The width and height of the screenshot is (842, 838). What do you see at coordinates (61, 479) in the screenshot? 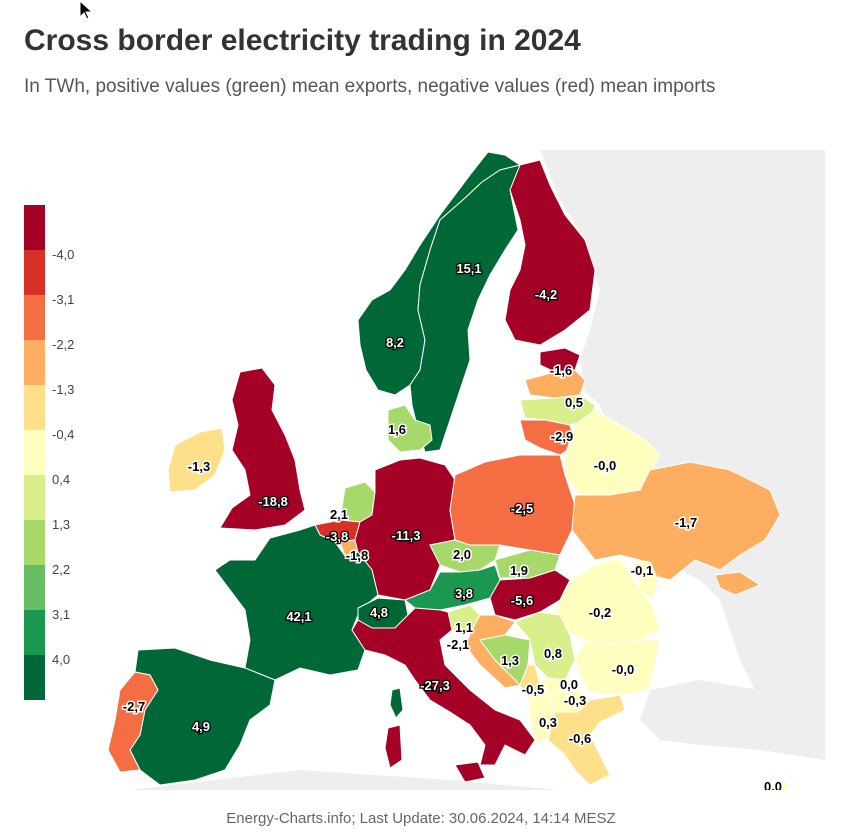
I see `legend-label: 0,4` at bounding box center [61, 479].